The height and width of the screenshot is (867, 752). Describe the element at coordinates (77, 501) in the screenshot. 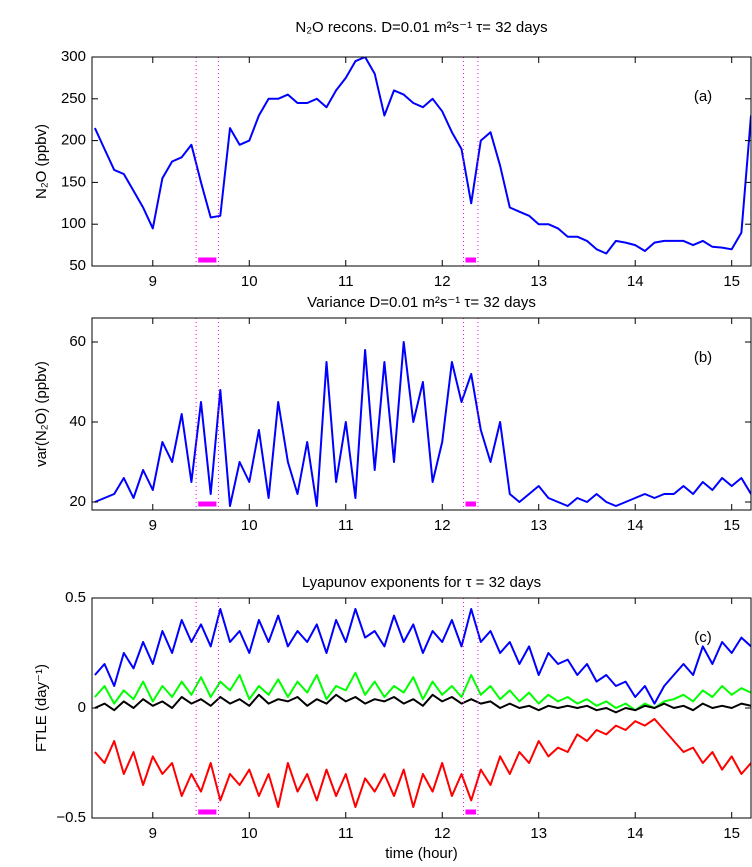

I see `y-tick-label: 20` at that location.